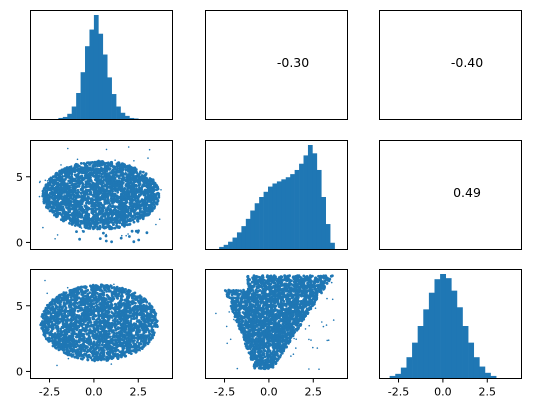 This screenshot has height=413, width=534. I want to click on panel-r2-c2, so click(443, 326).